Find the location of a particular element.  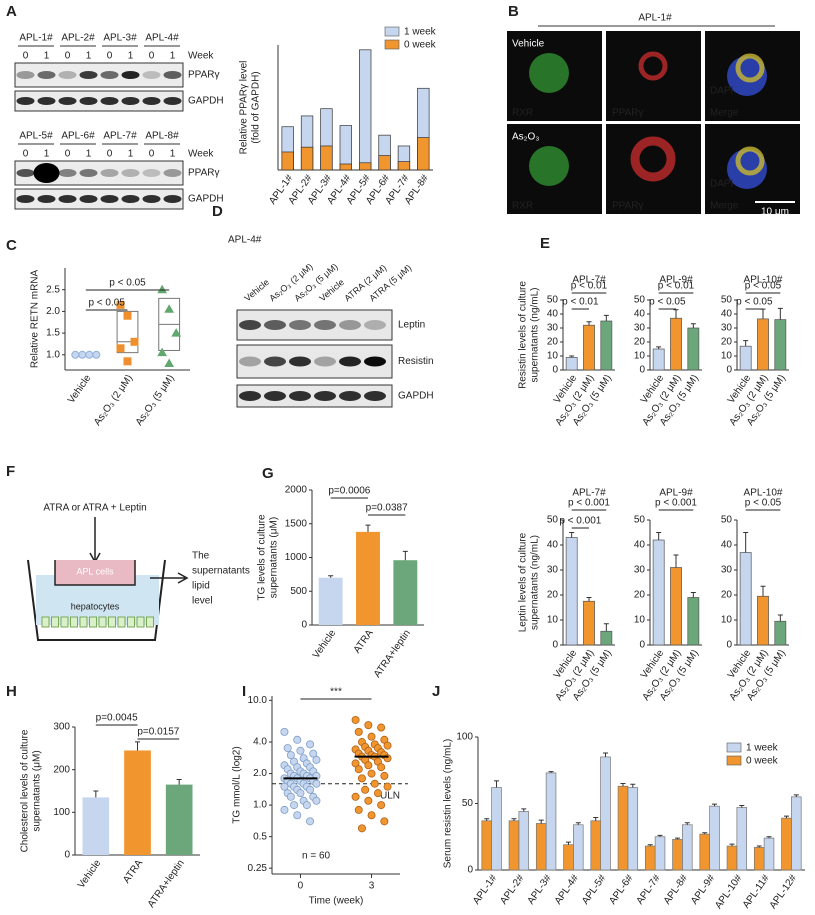

sample-label: APL-5# is located at coordinates (36, 136).